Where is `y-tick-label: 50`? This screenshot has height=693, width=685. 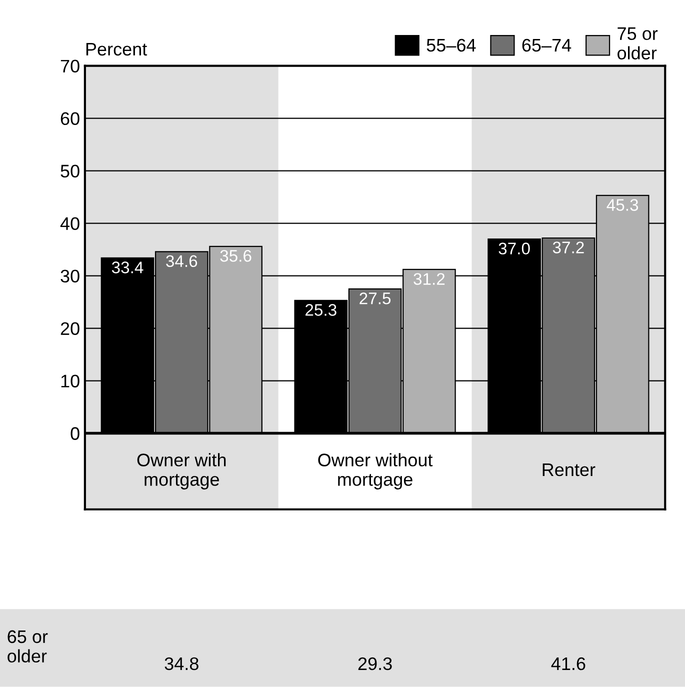
y-tick-label: 50 is located at coordinates (70, 171).